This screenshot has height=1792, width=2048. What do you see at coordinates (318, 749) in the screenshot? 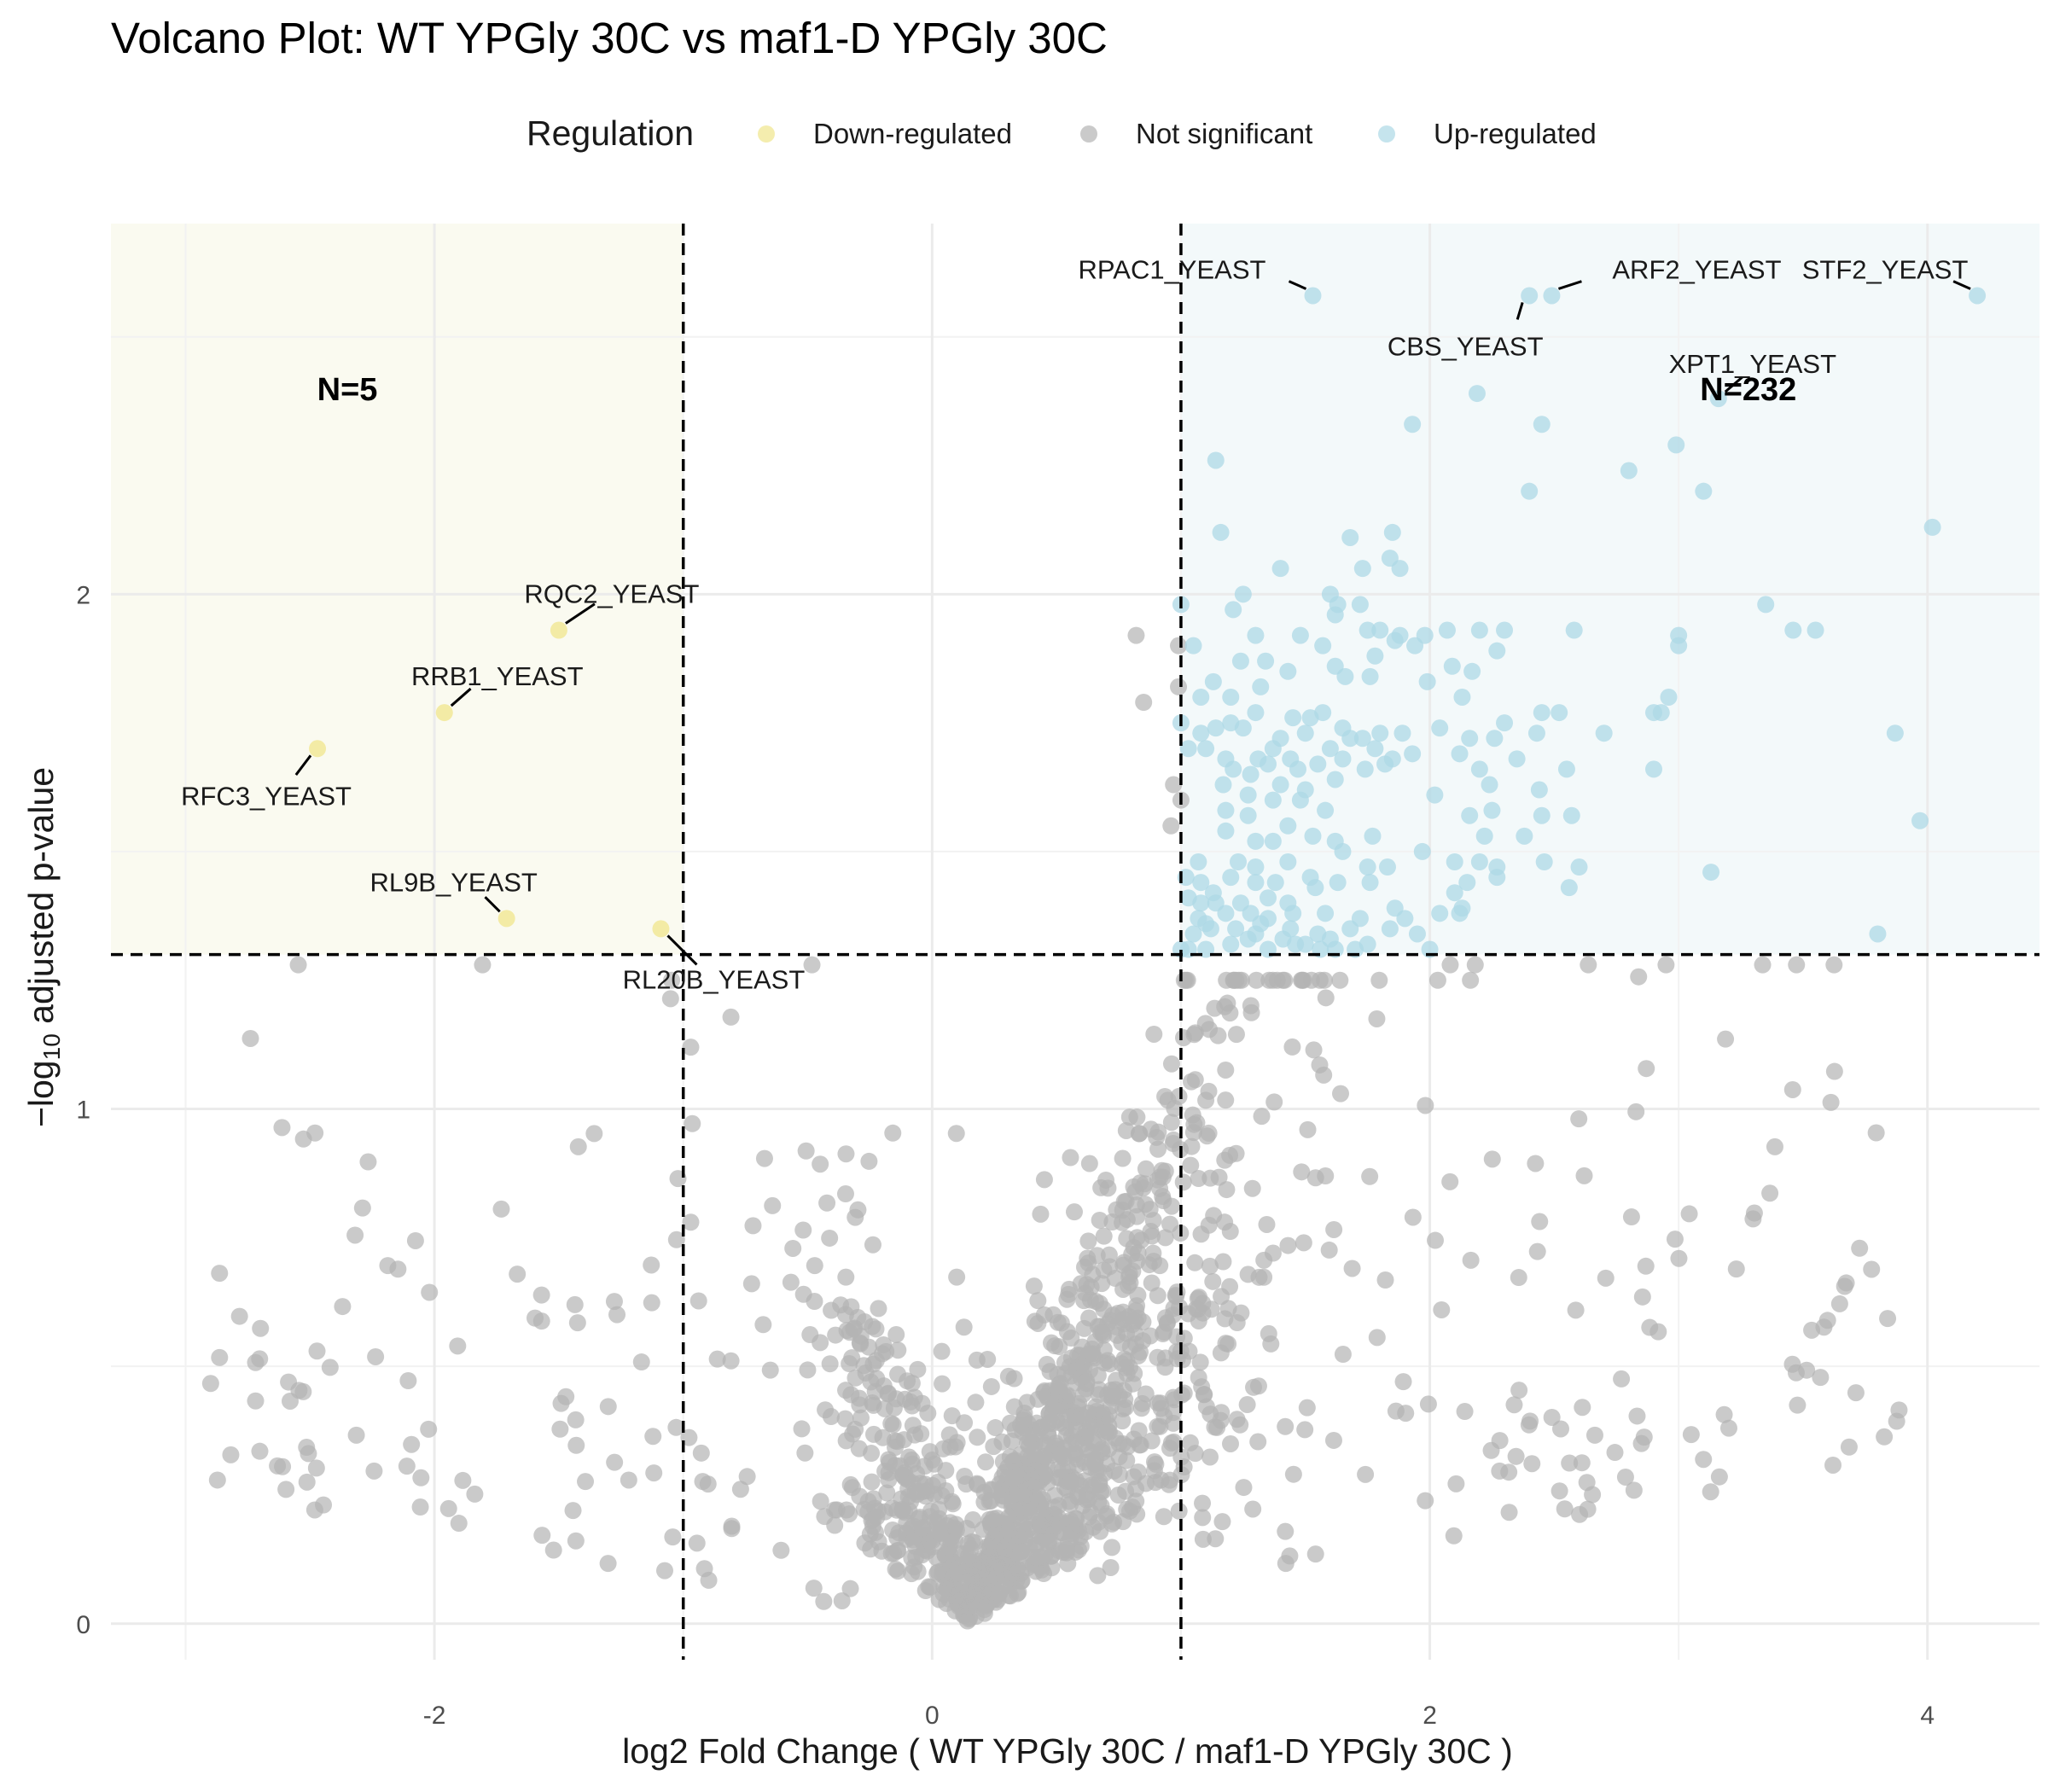
I see `down-regulated-point` at bounding box center [318, 749].